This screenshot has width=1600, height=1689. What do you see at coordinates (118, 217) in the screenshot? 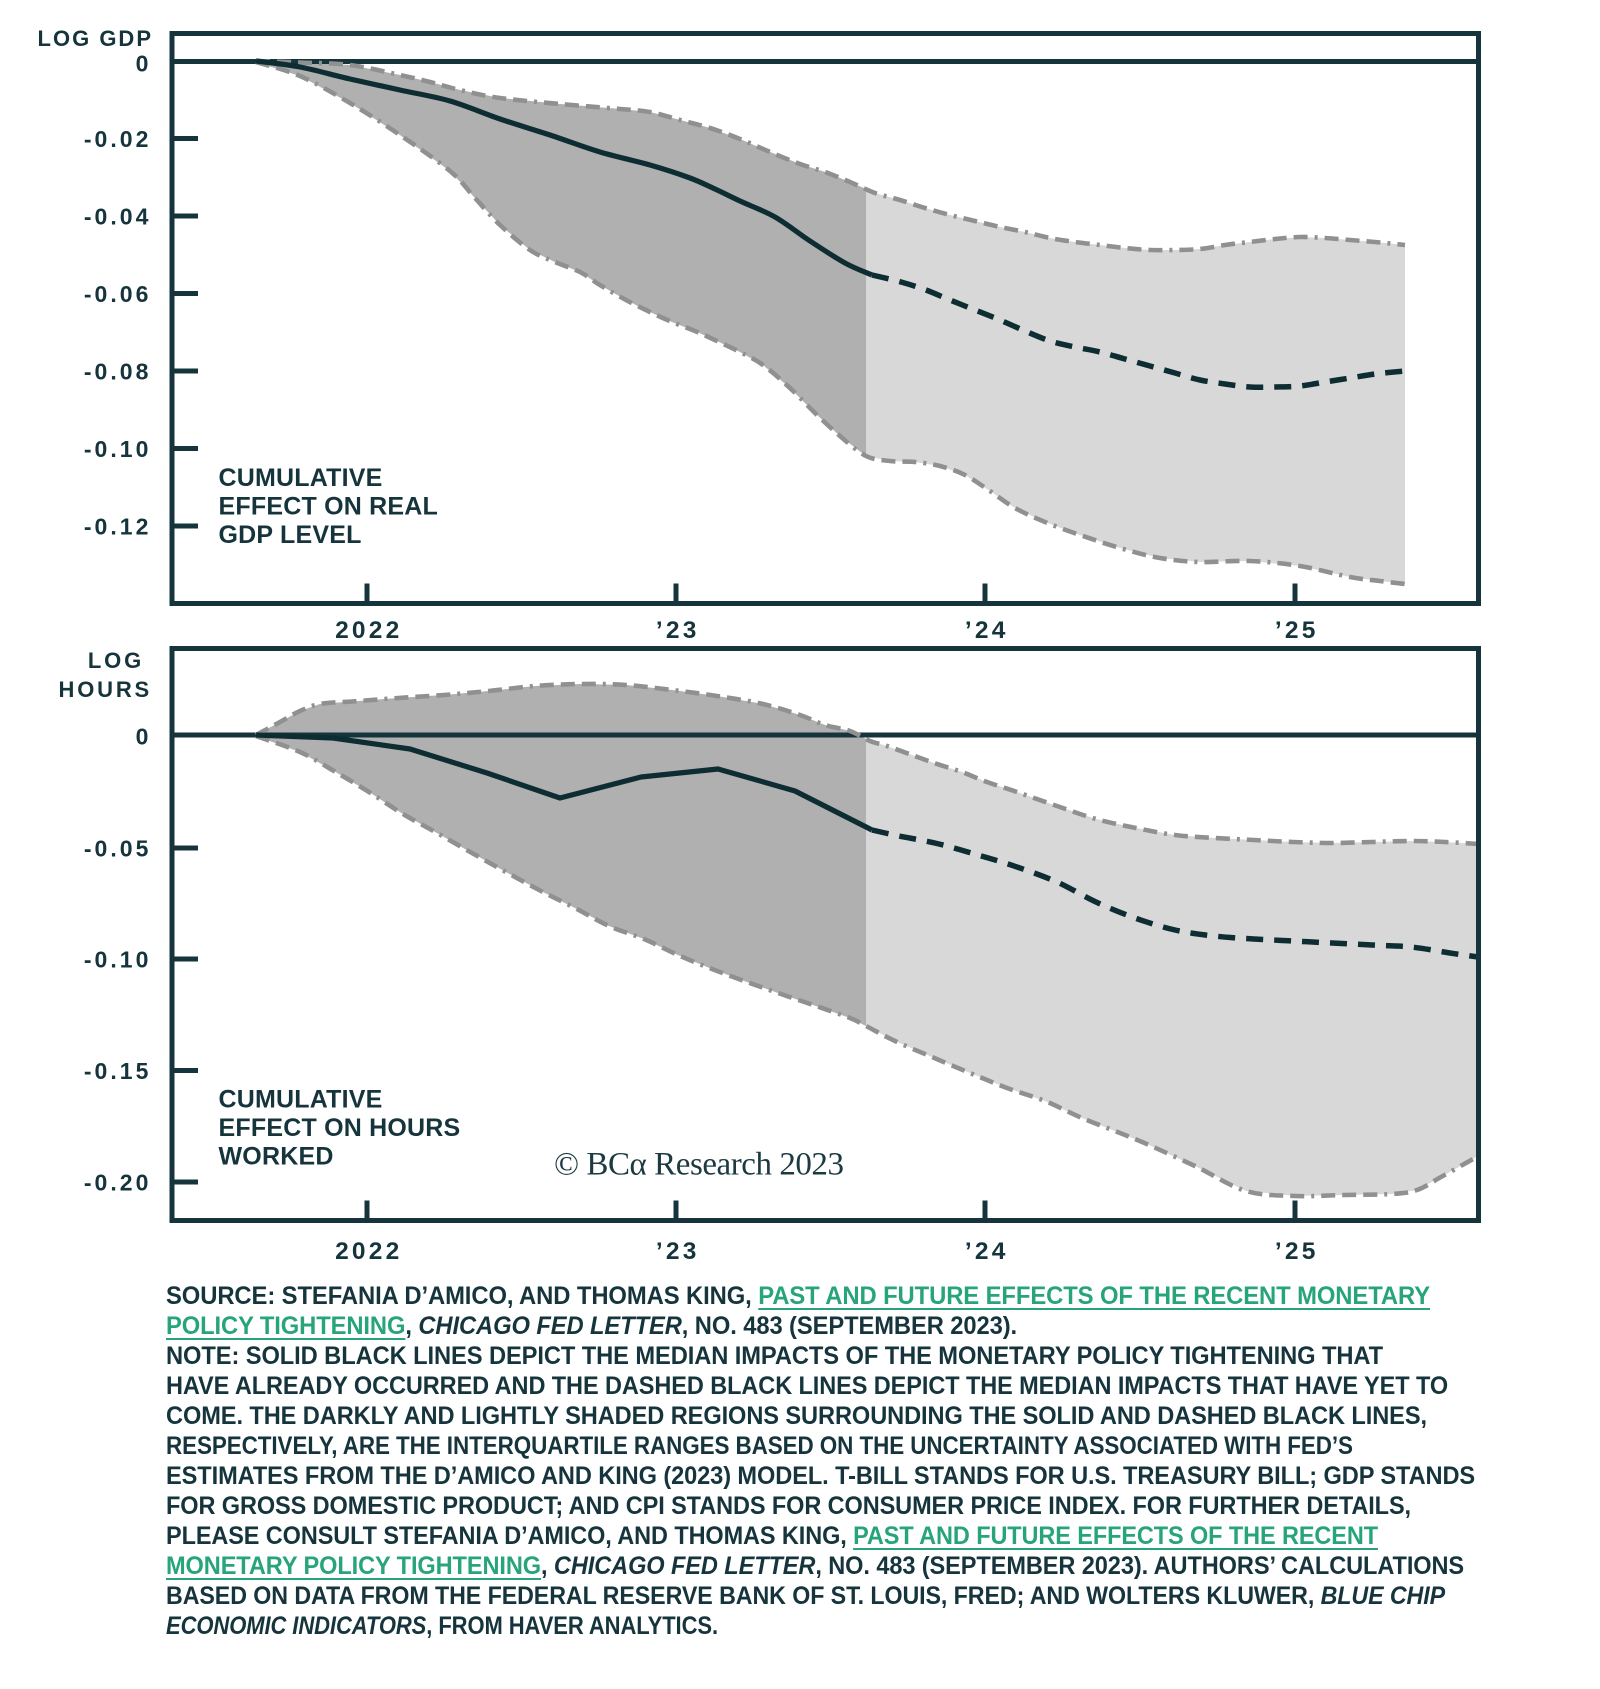
I see `svg-text: -0.04` at bounding box center [118, 217].